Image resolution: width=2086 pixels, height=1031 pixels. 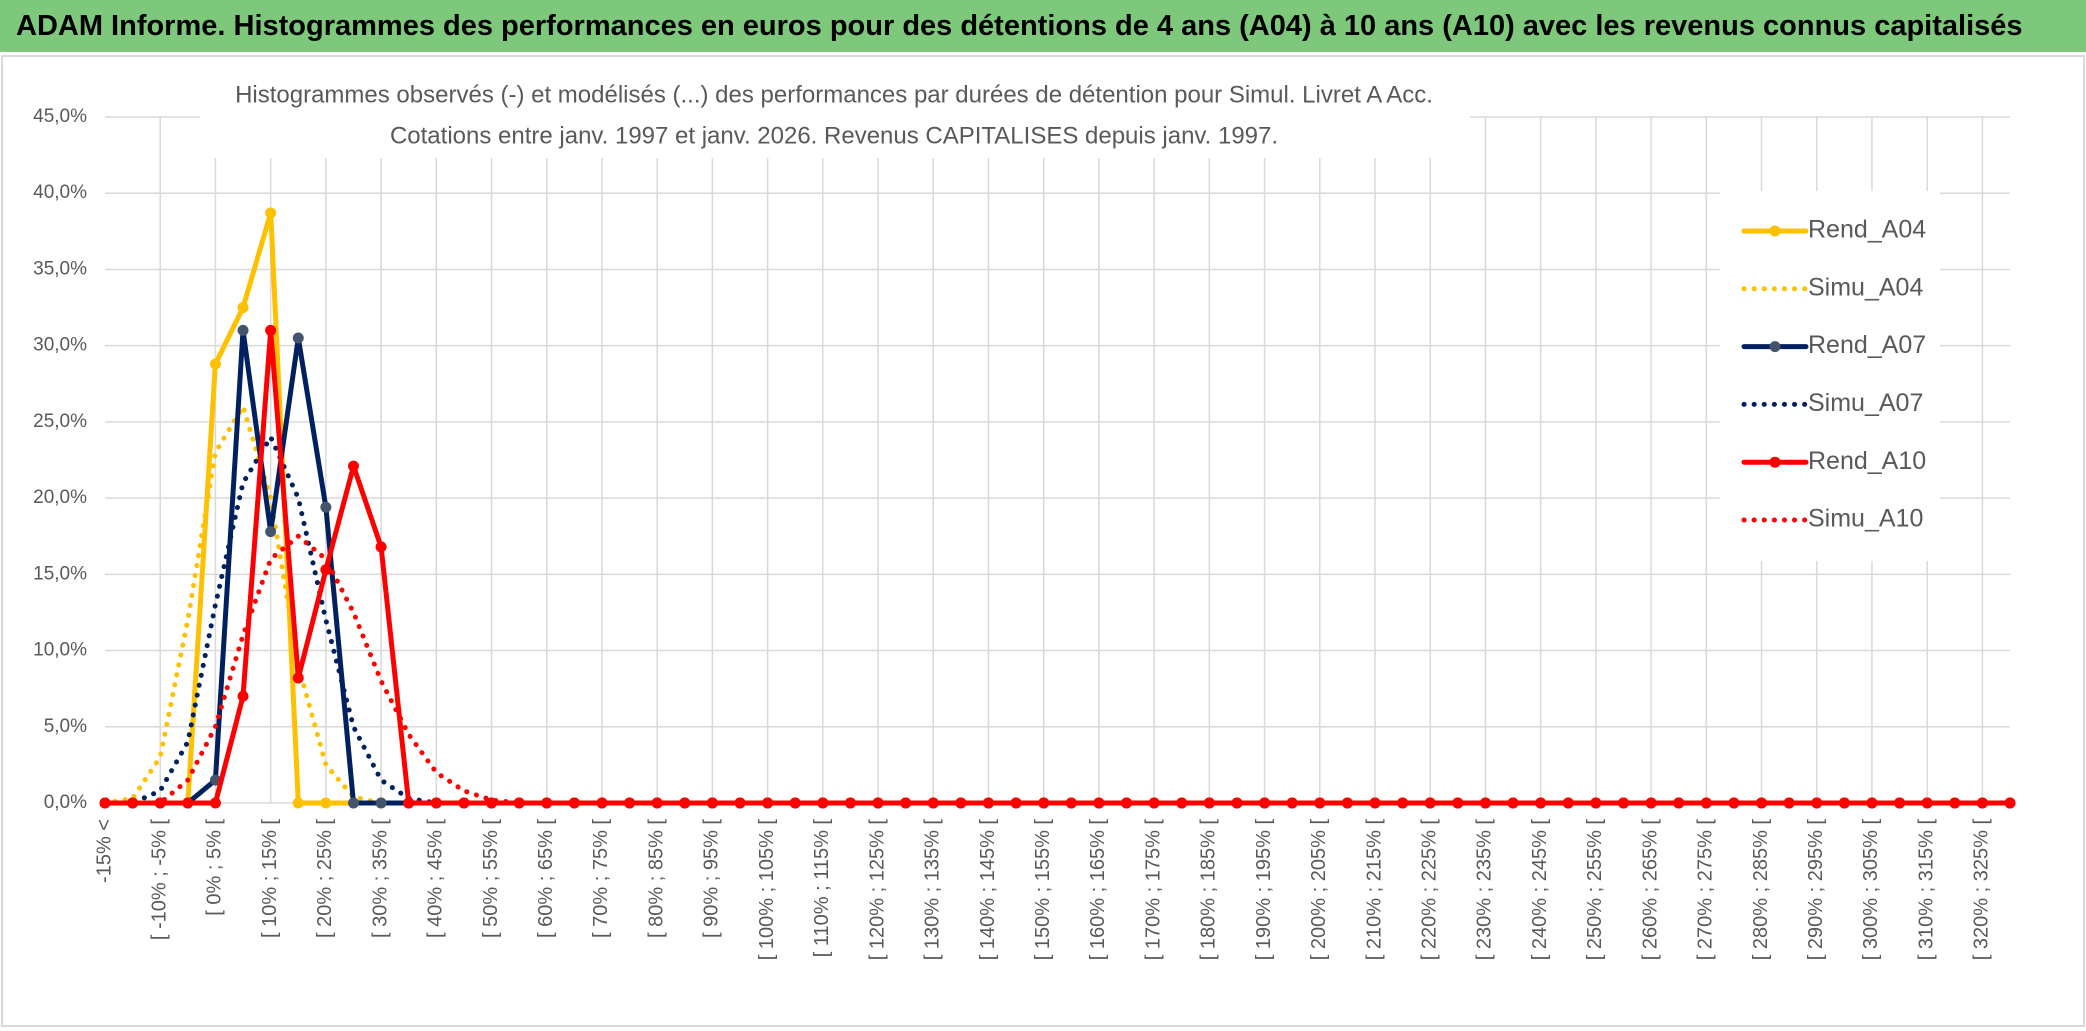 I want to click on y-tick-label: 40,0%, so click(x=60, y=192).